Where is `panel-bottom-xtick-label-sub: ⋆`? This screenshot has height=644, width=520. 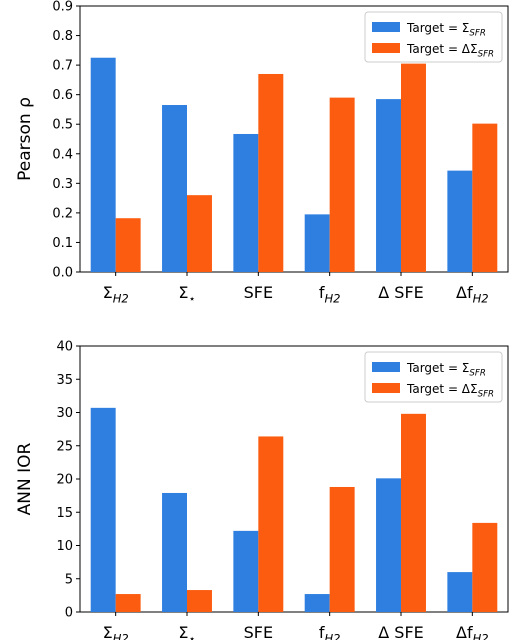
panel-bottom-xtick-label-sub: ⋆ is located at coordinates (191, 635).